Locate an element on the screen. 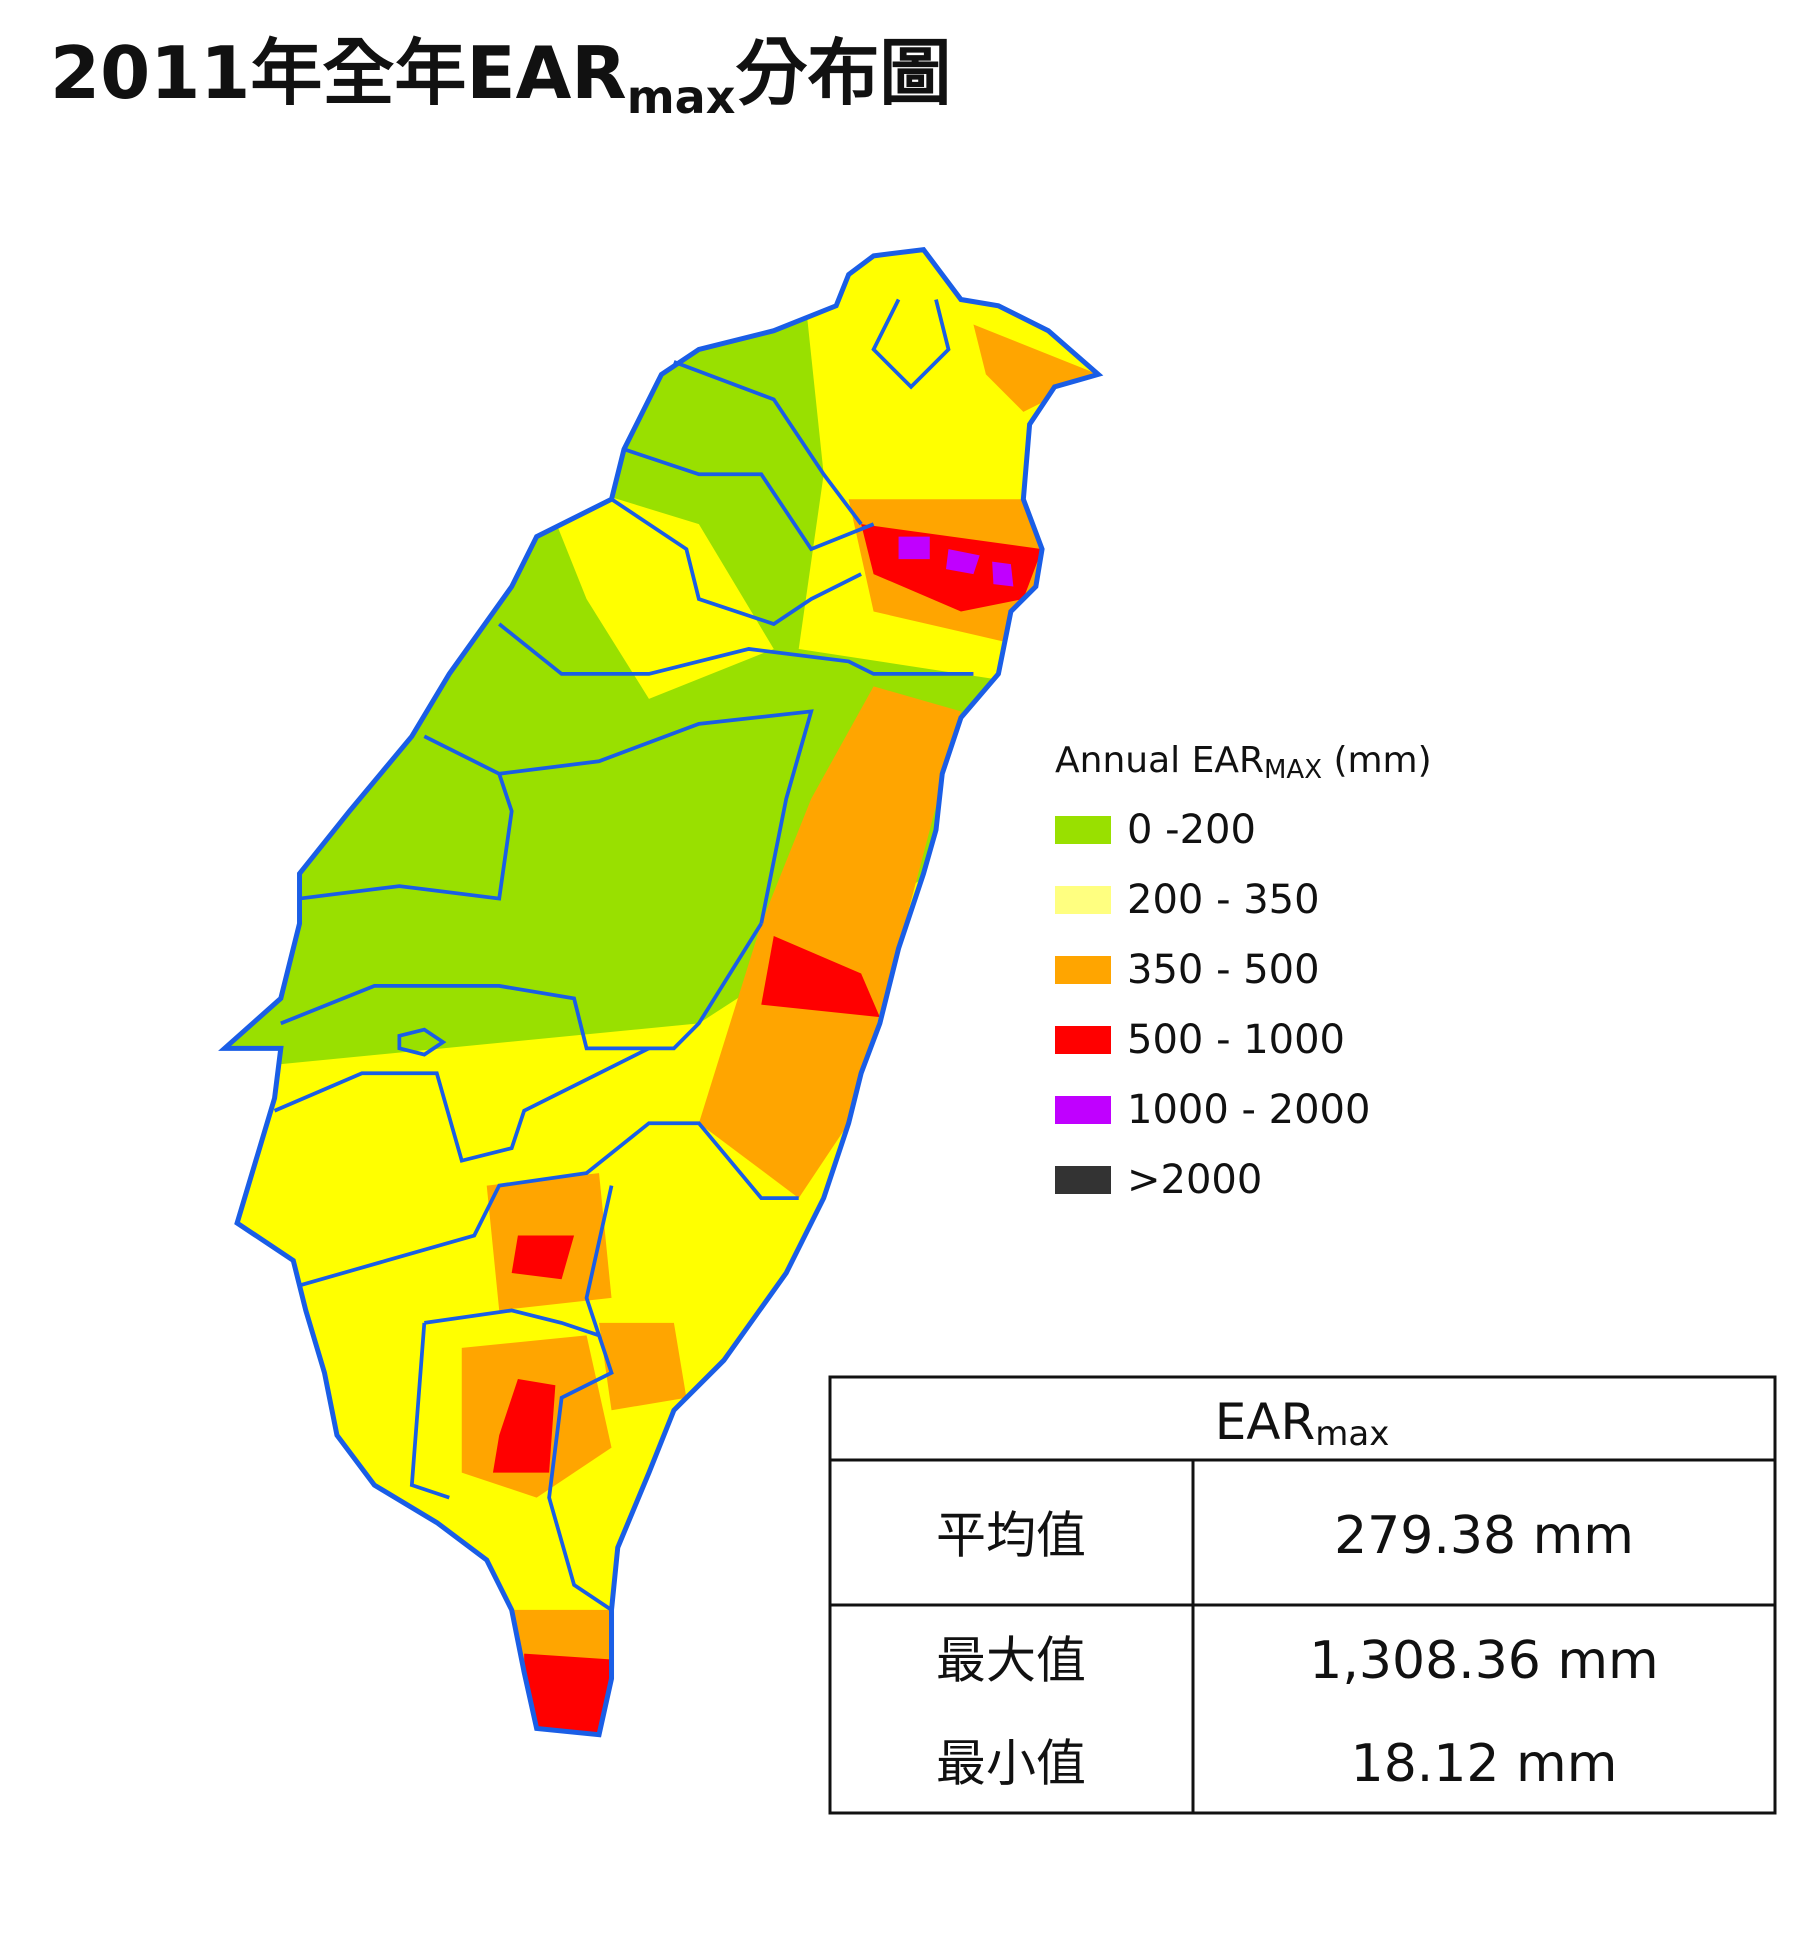 The width and height of the screenshot is (1810, 1957). zone-yellow-north is located at coordinates (655, 586).